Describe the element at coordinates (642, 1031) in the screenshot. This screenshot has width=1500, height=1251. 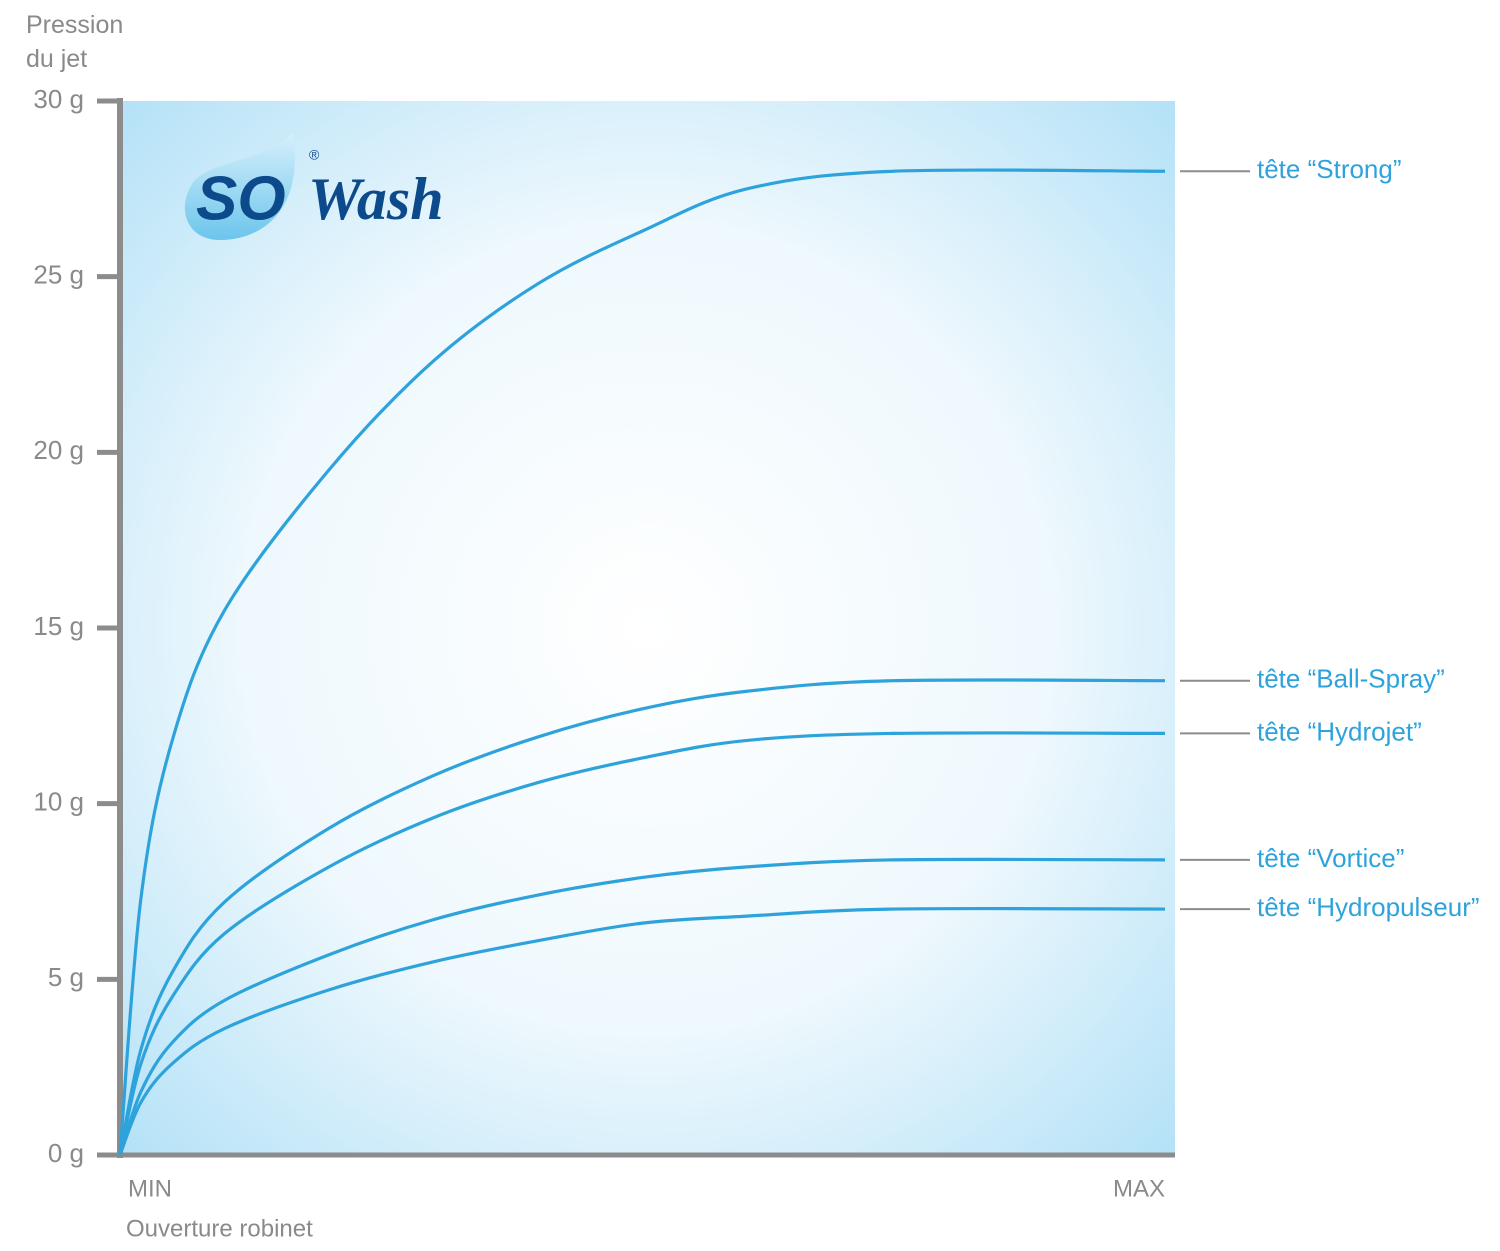
I see `series-line` at that location.